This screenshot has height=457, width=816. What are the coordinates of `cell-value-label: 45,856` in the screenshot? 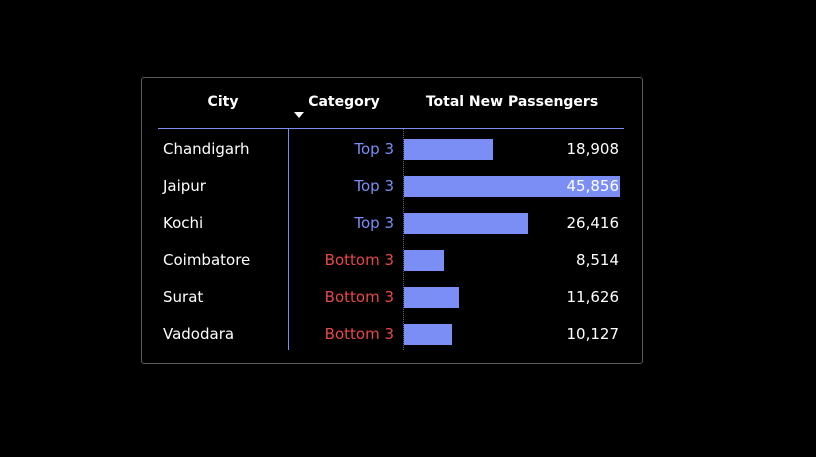 It's located at (593, 186).